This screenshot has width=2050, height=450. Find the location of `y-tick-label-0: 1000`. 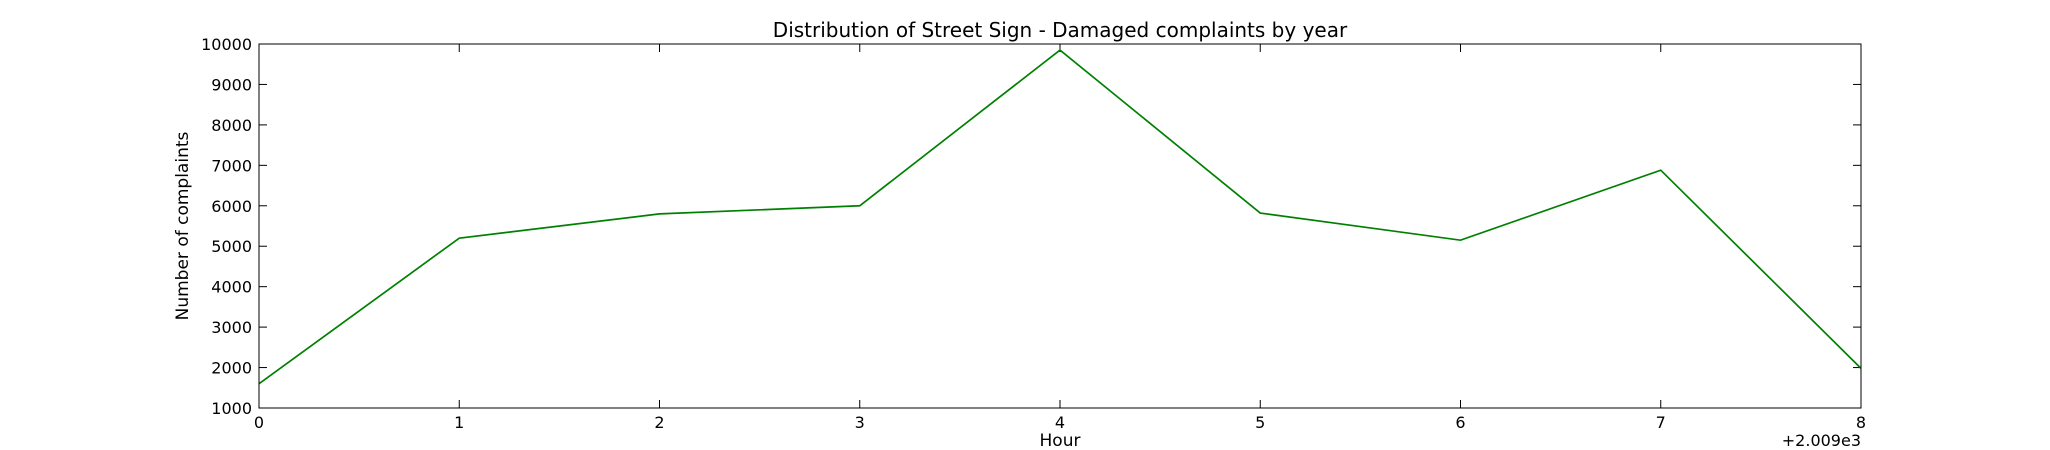

y-tick-label-0: 1000 is located at coordinates (231, 408).